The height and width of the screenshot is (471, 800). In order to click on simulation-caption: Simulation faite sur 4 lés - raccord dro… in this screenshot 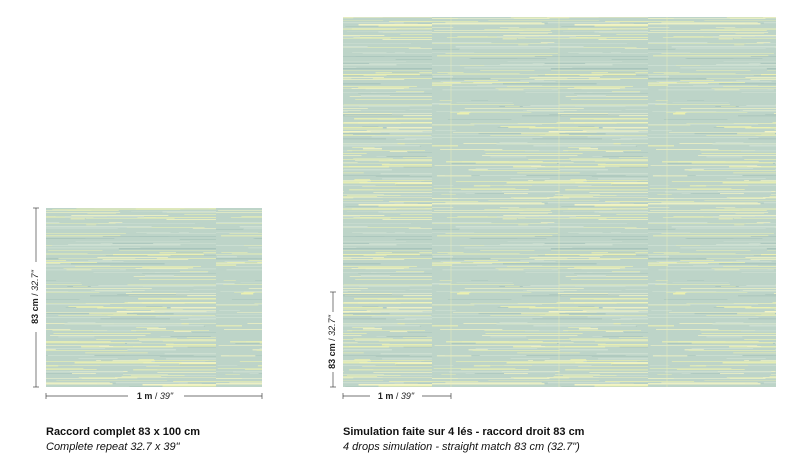, I will do `click(463, 440)`.